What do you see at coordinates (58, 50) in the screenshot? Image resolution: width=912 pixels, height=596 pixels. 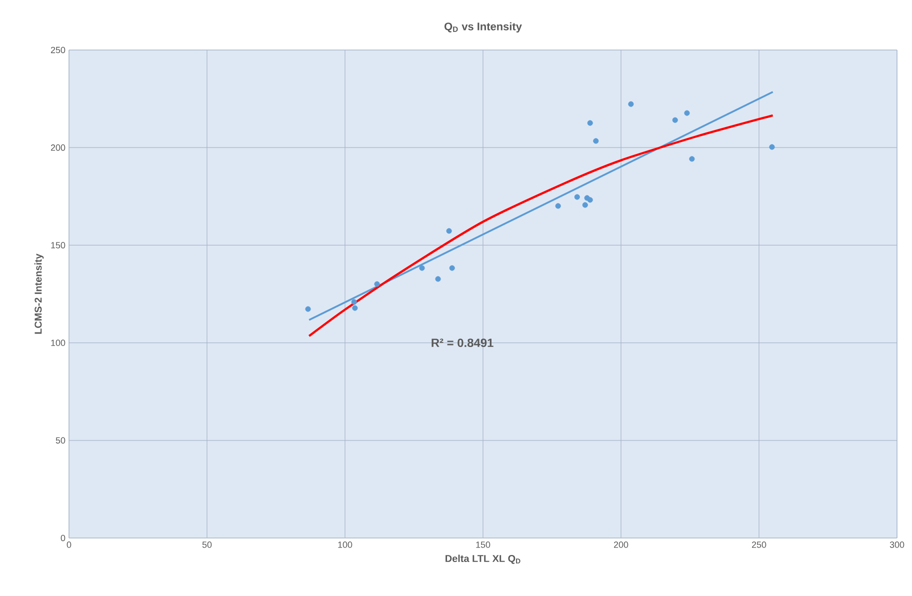 I see `y-tick-label: 250` at bounding box center [58, 50].